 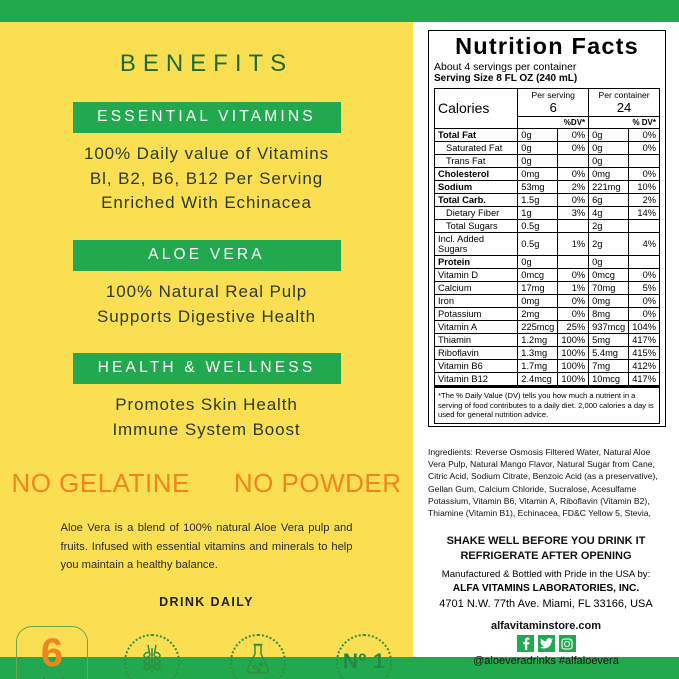 What do you see at coordinates (476, 274) in the screenshot?
I see `nutrient-name: Vitamin D` at bounding box center [476, 274].